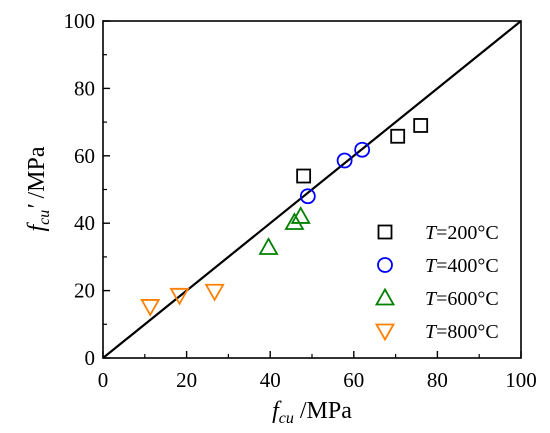  What do you see at coordinates (44, 217) in the screenshot?
I see `y-axis-subscript: cu` at bounding box center [44, 217].